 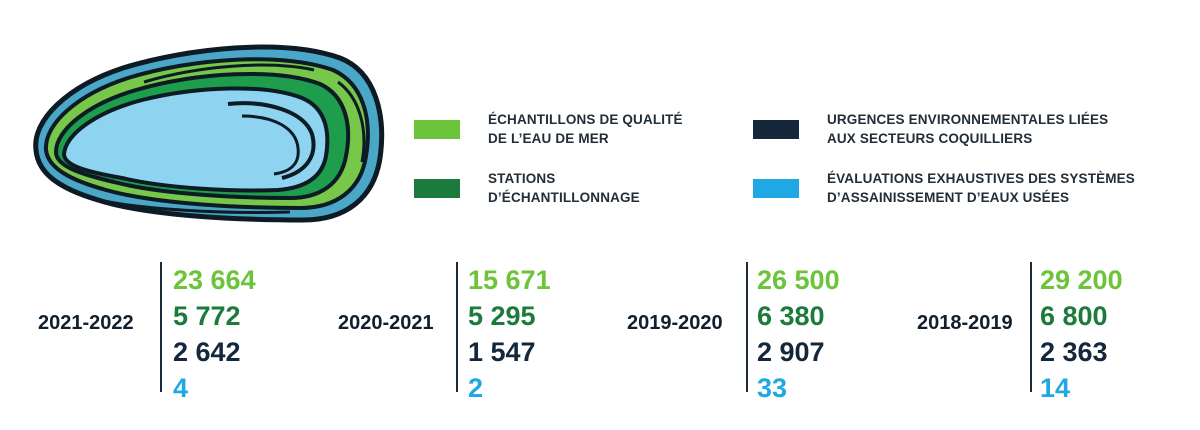 What do you see at coordinates (1074, 316) in the screenshot?
I see `value-stations: 6 800` at bounding box center [1074, 316].